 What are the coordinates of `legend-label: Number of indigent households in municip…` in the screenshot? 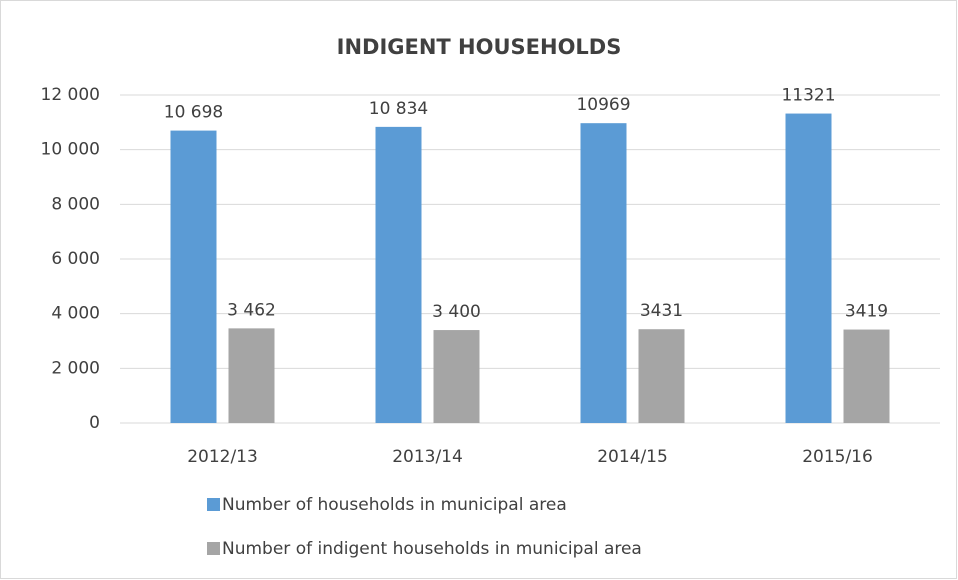 It's located at (432, 549).